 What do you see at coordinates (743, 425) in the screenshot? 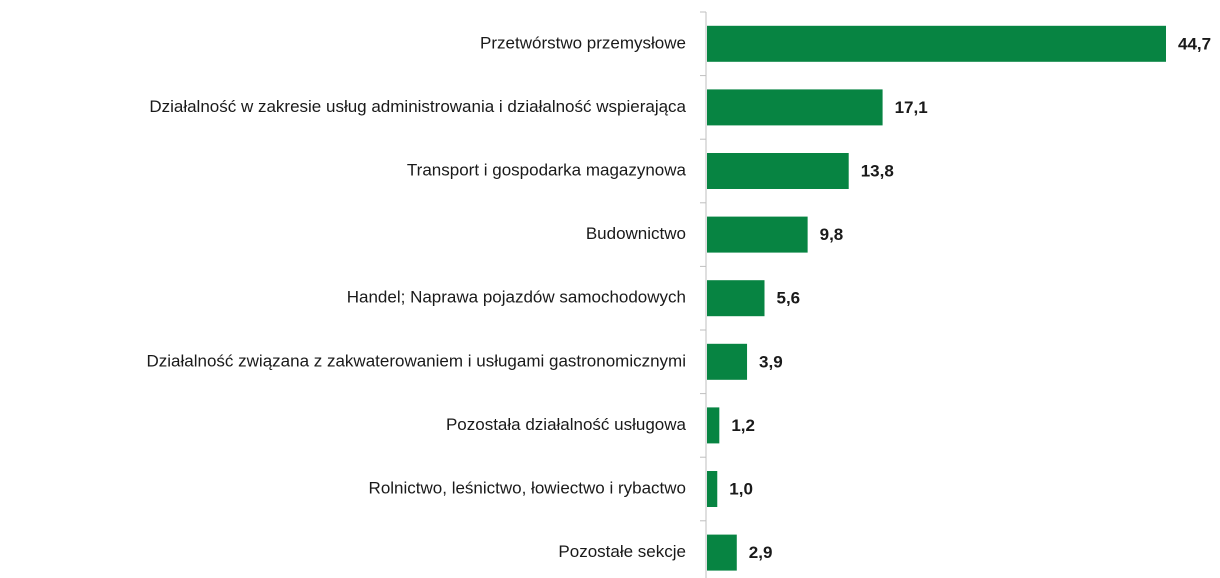
I see `value-label: 1,2` at bounding box center [743, 425].